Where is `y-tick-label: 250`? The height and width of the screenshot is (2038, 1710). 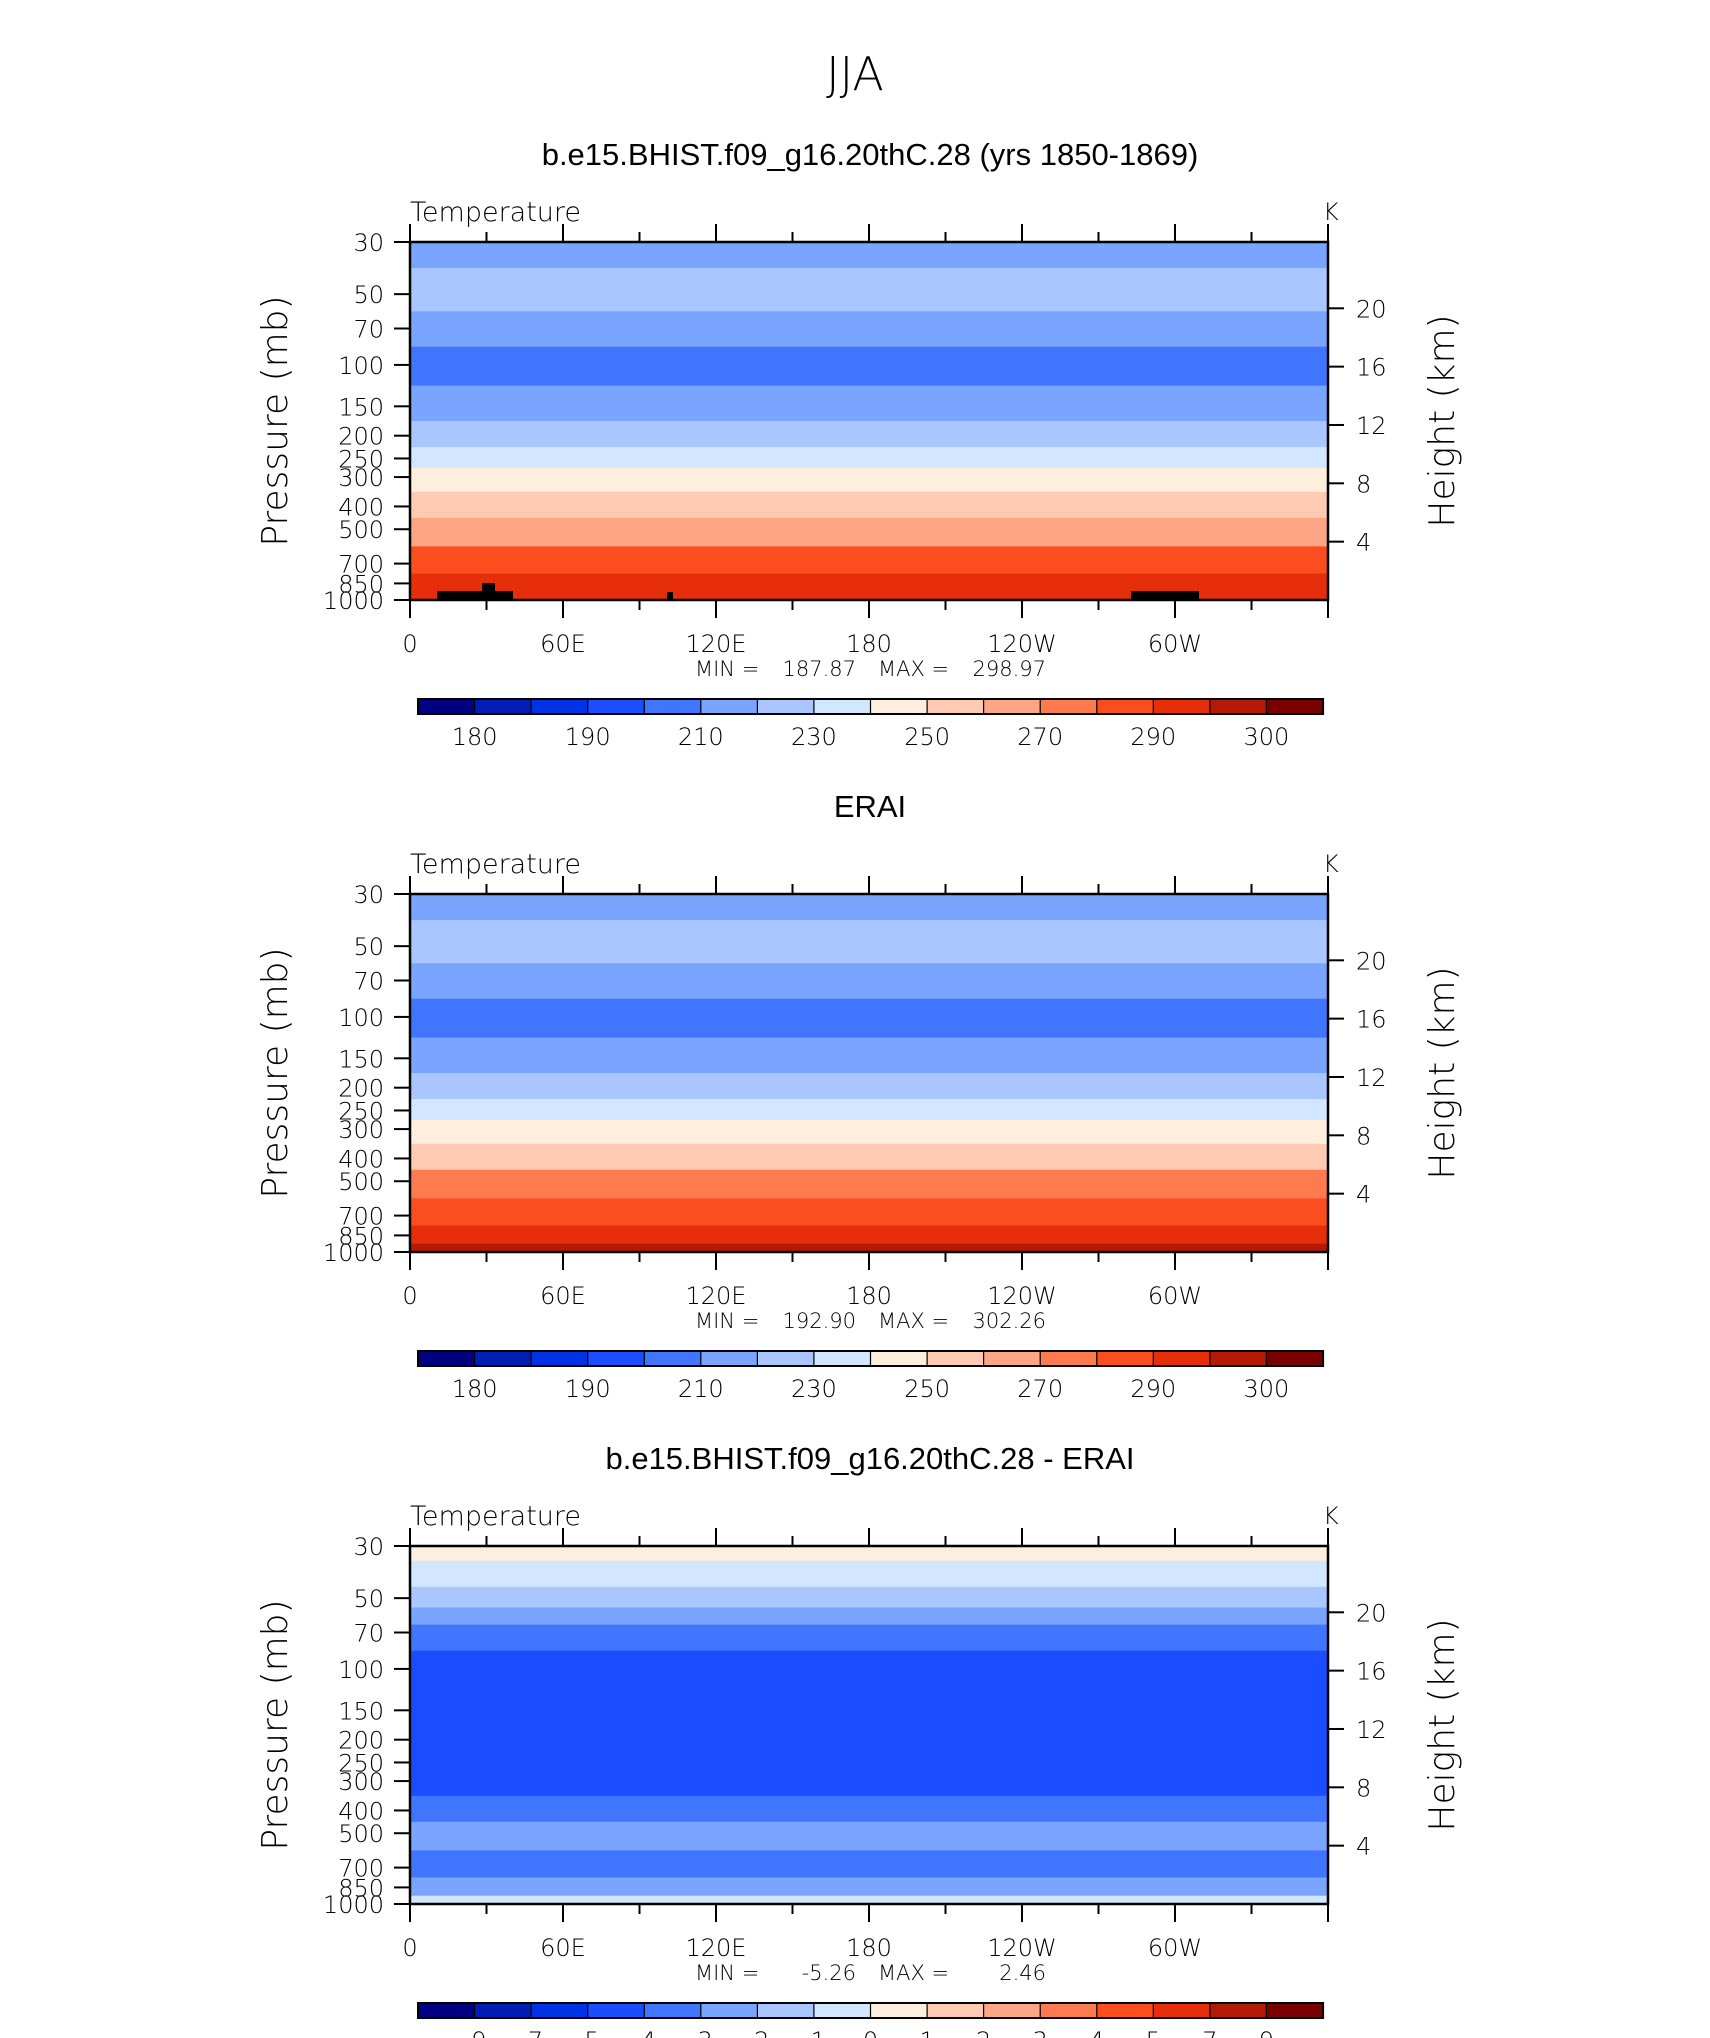
y-tick-label: 250 is located at coordinates (361, 1763).